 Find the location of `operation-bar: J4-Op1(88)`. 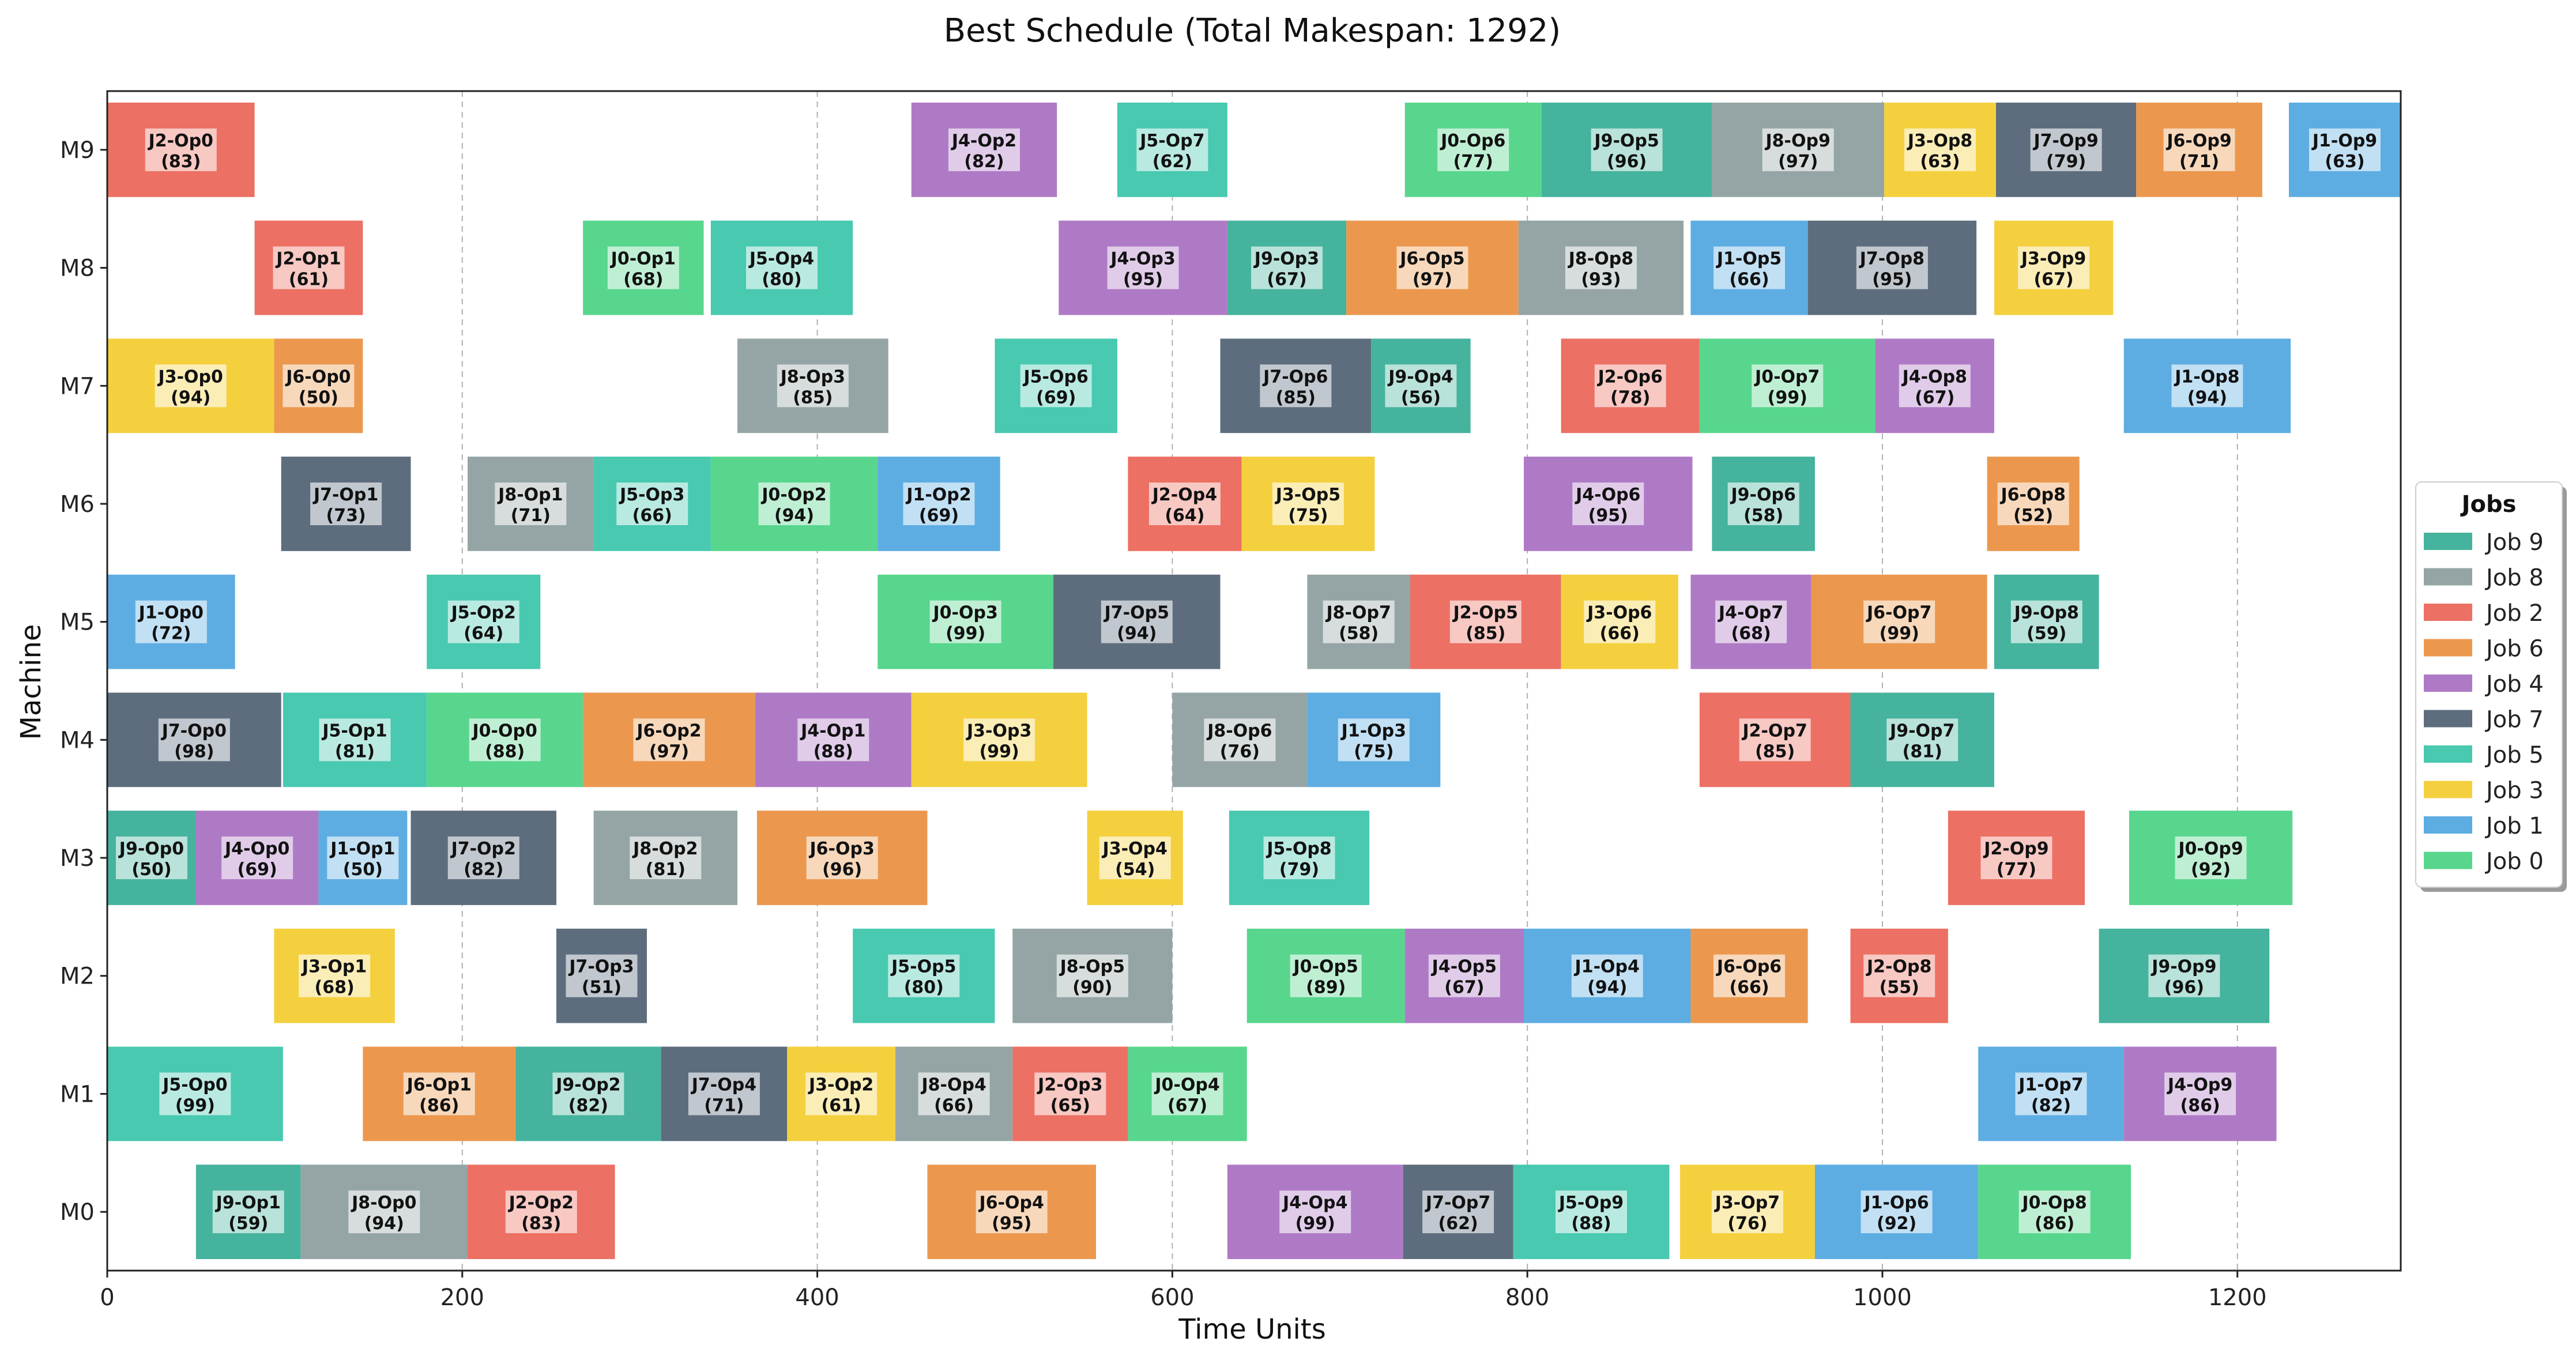

operation-bar: J4-Op1(88) is located at coordinates (833, 739).